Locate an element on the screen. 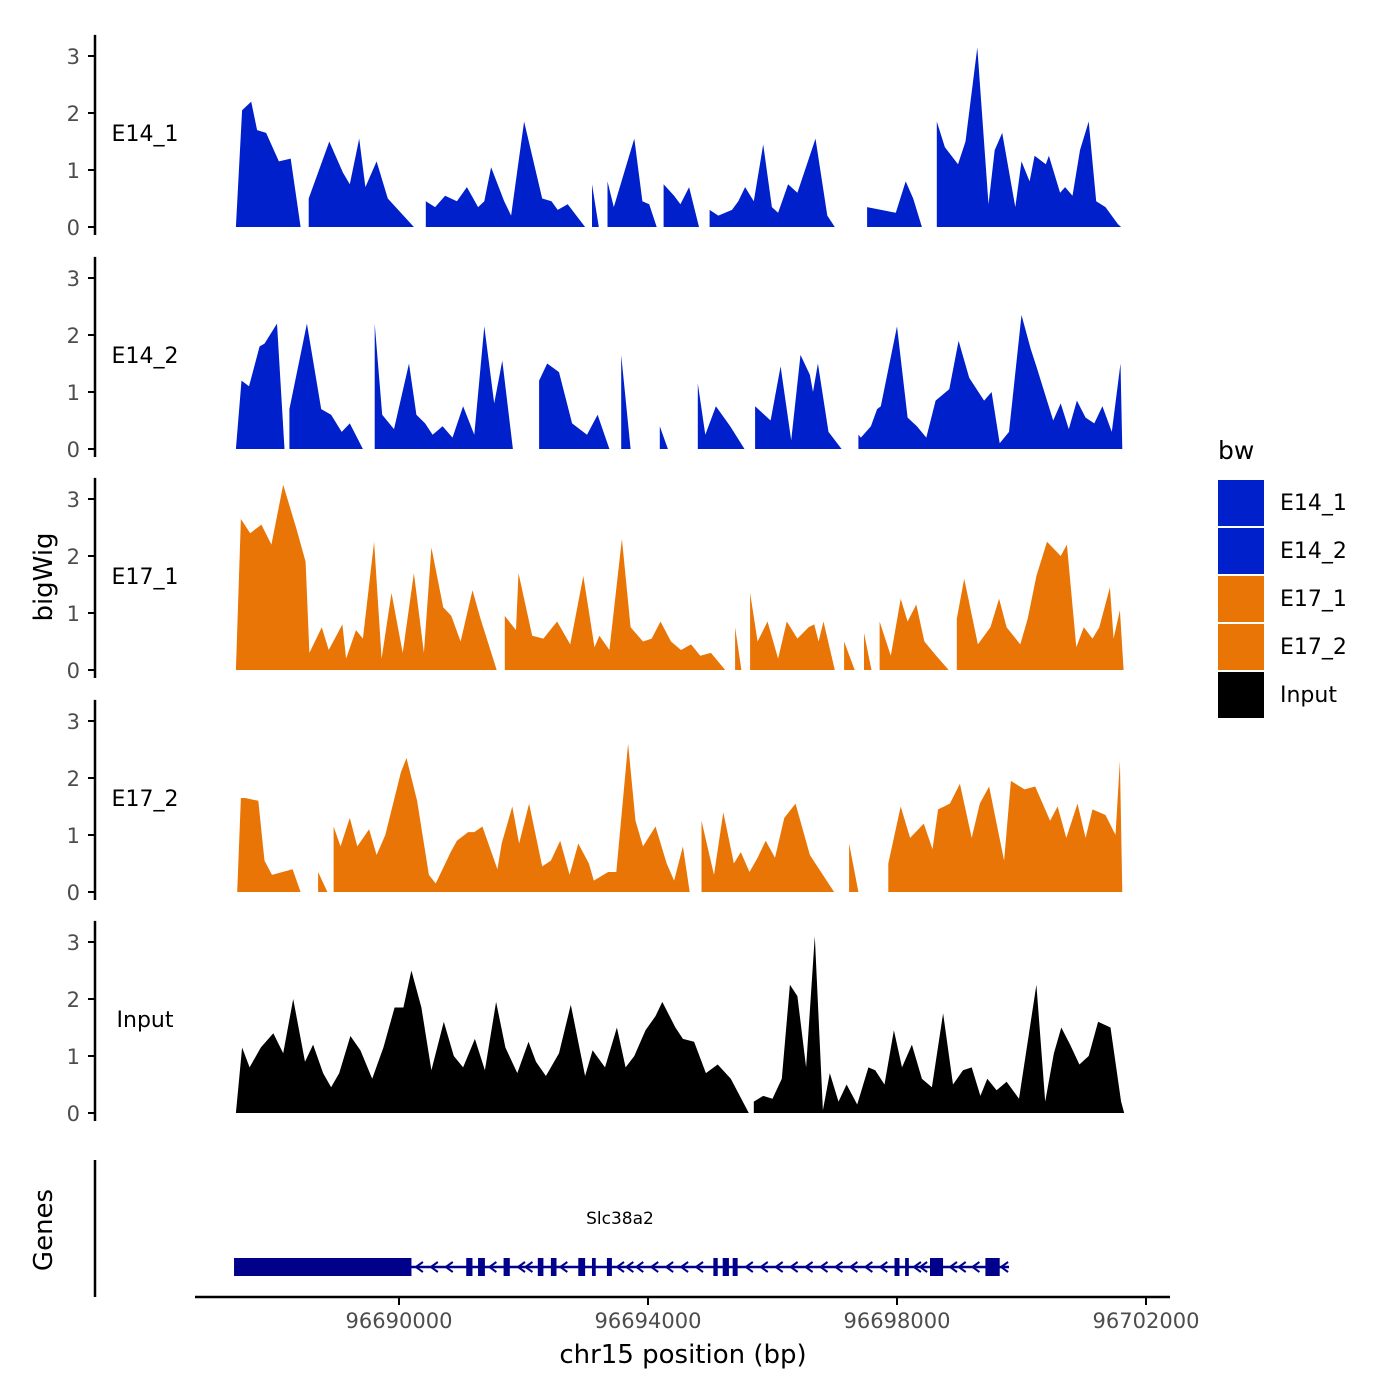 This screenshot has height=1400, width=1400. x-tick-label: 96690000 is located at coordinates (399, 1321).